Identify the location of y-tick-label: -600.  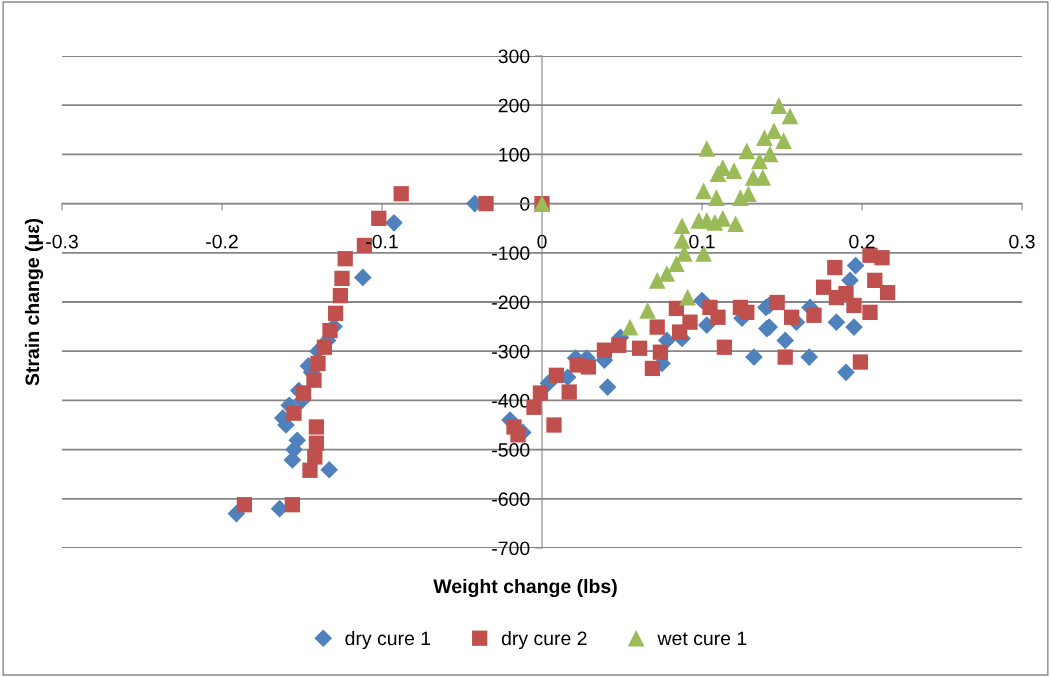
(511, 499).